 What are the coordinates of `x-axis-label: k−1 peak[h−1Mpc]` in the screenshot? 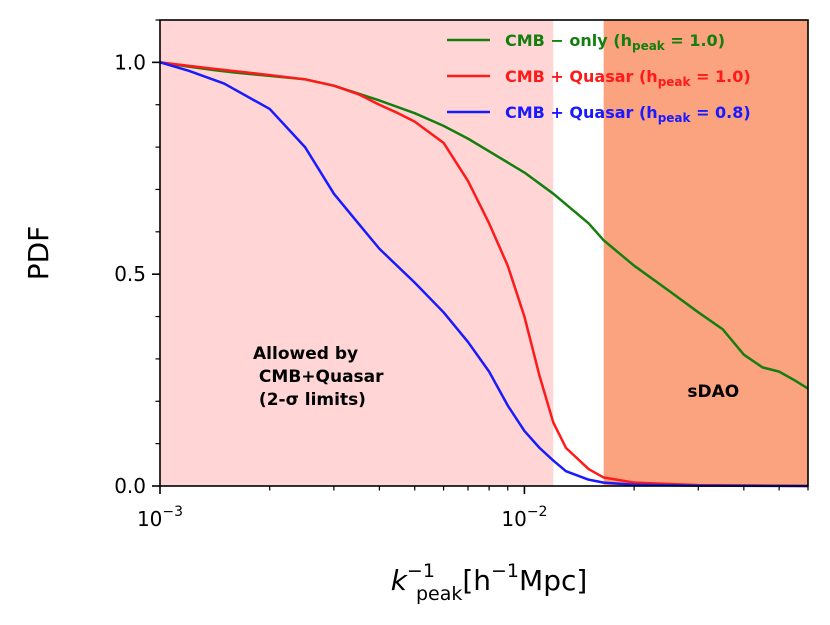 It's located at (489, 582).